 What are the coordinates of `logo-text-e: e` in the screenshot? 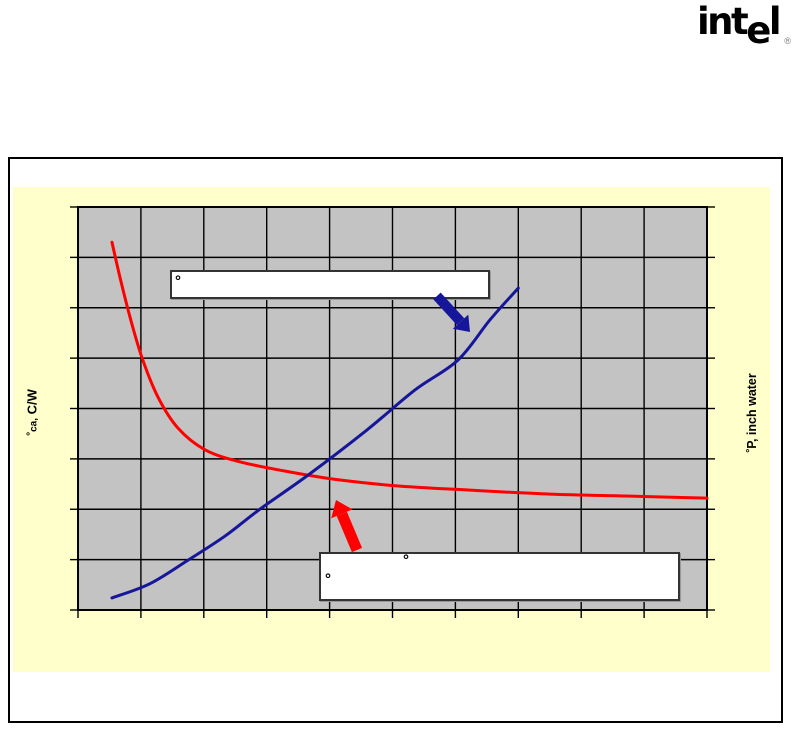 It's located at (758, 30).